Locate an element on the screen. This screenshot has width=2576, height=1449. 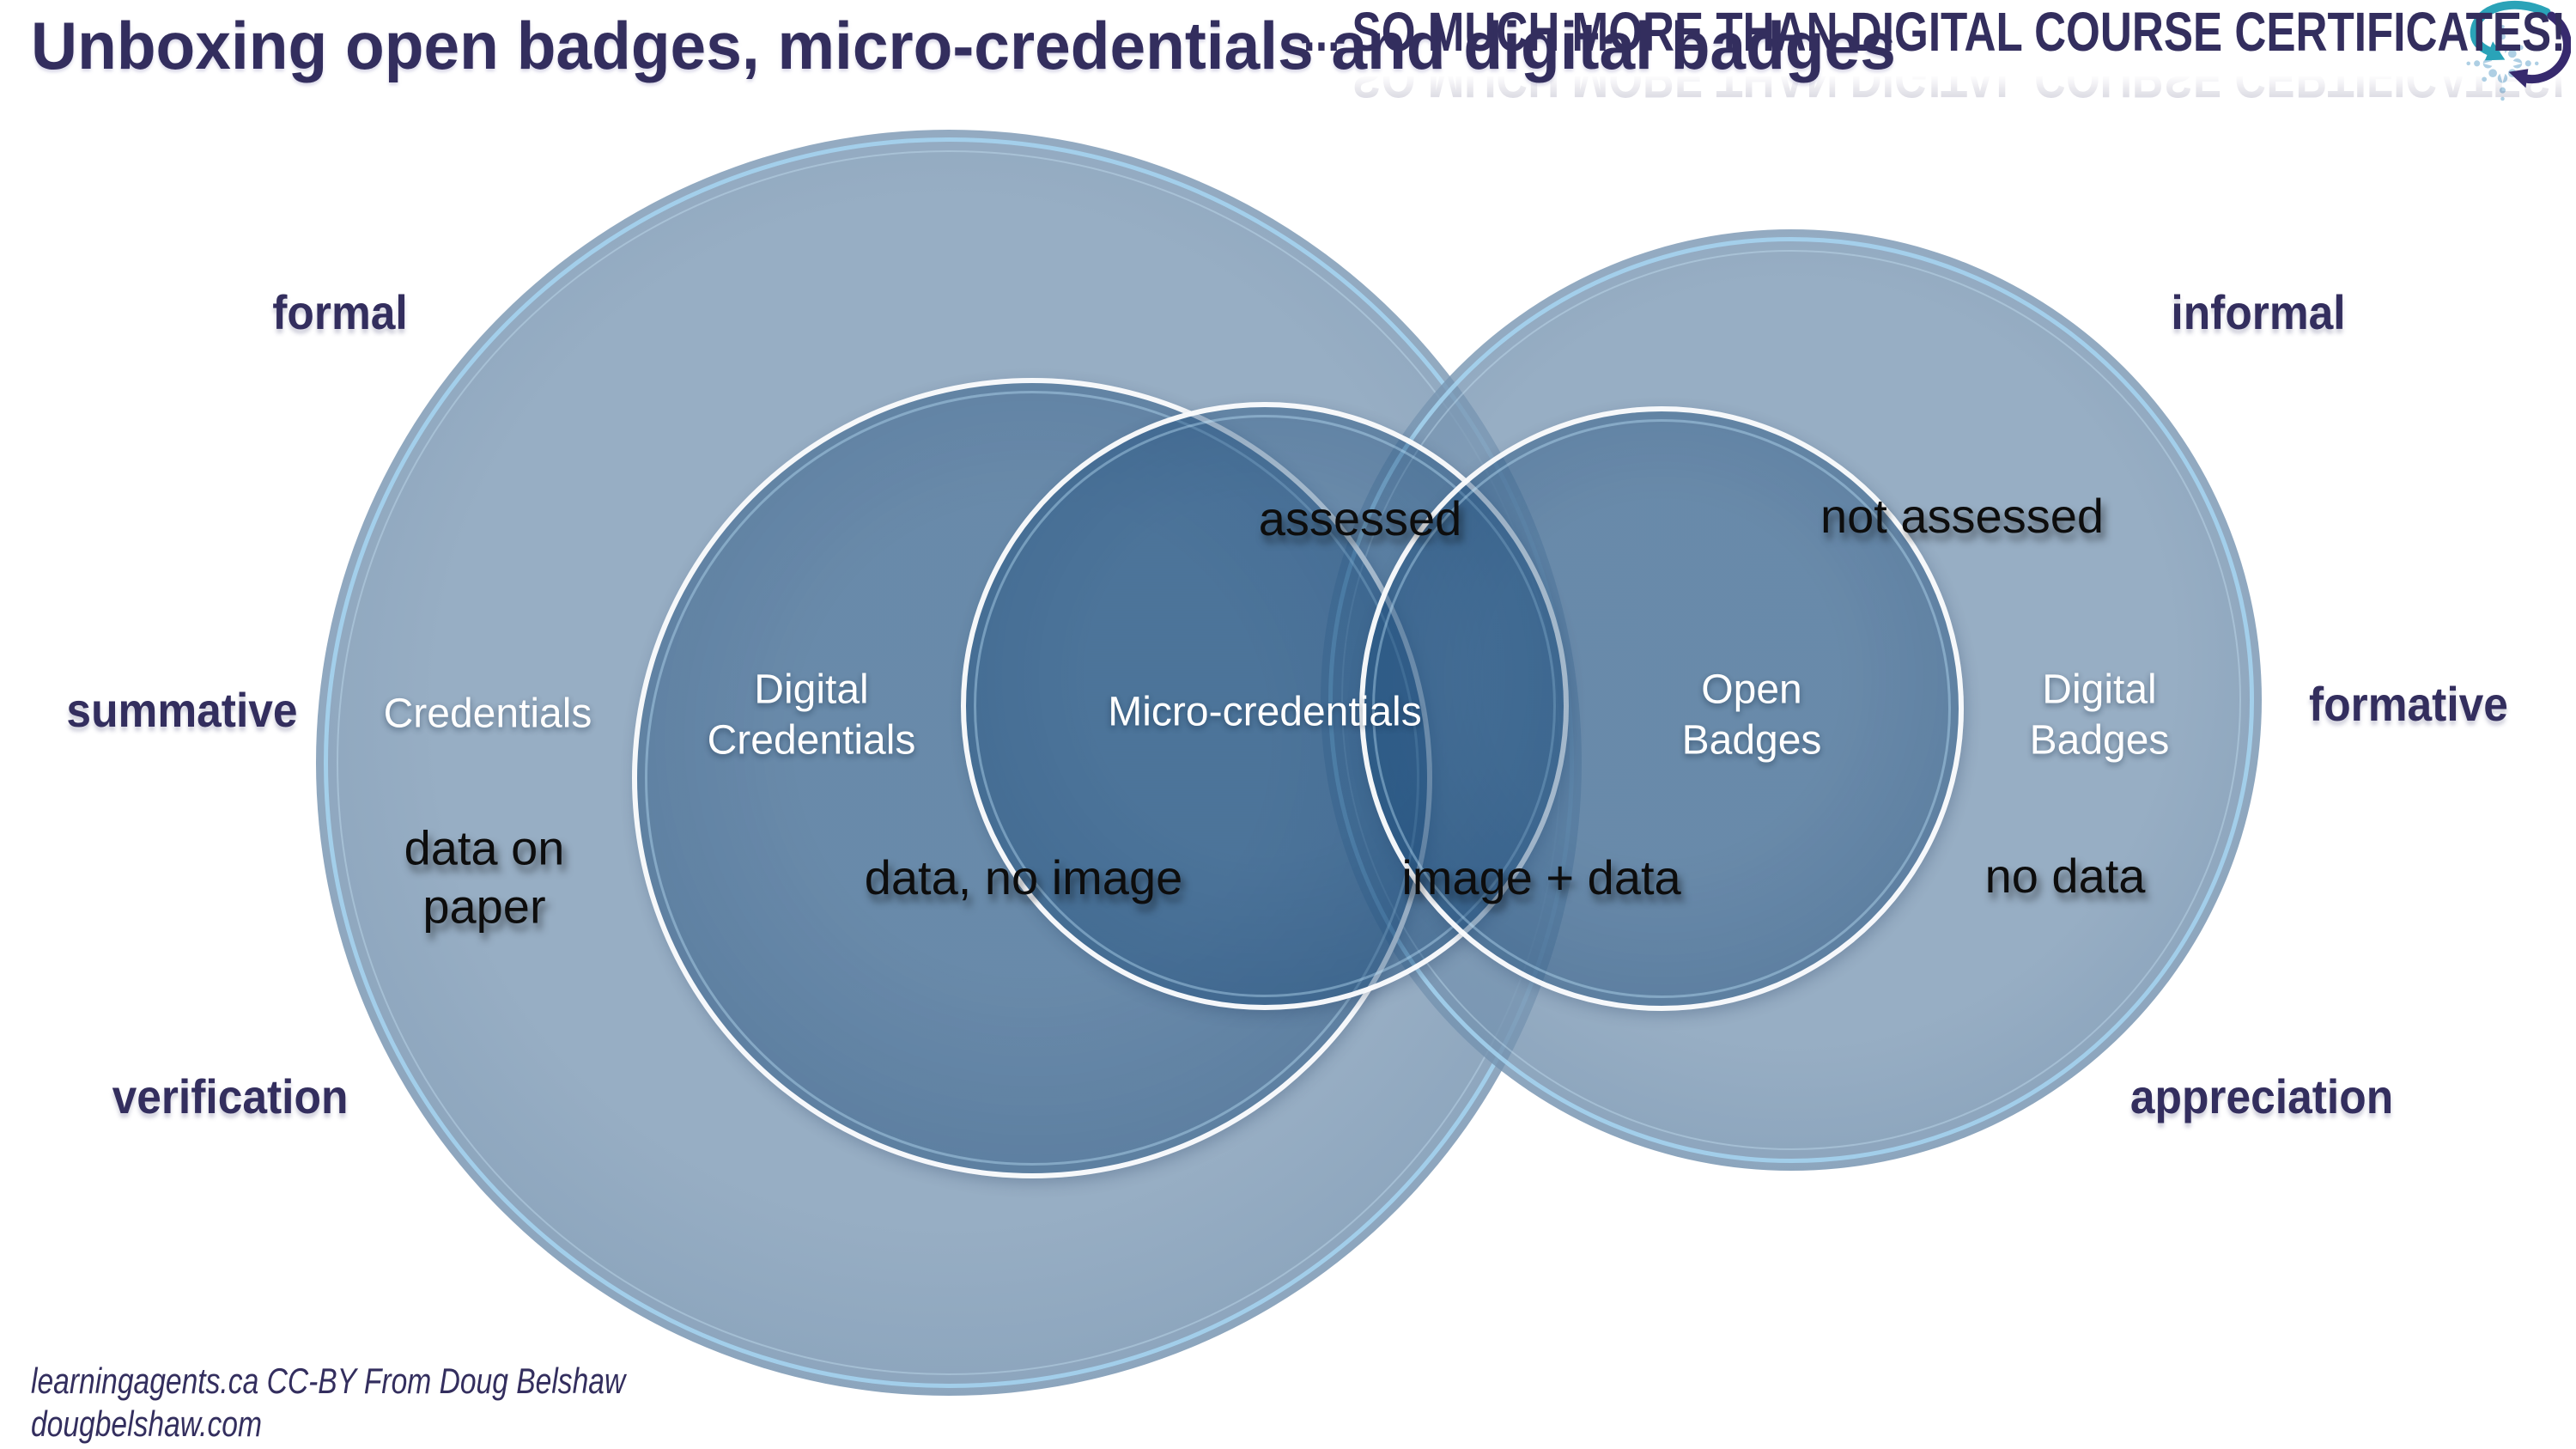
label-credentials: Credentials is located at coordinates (488, 714).